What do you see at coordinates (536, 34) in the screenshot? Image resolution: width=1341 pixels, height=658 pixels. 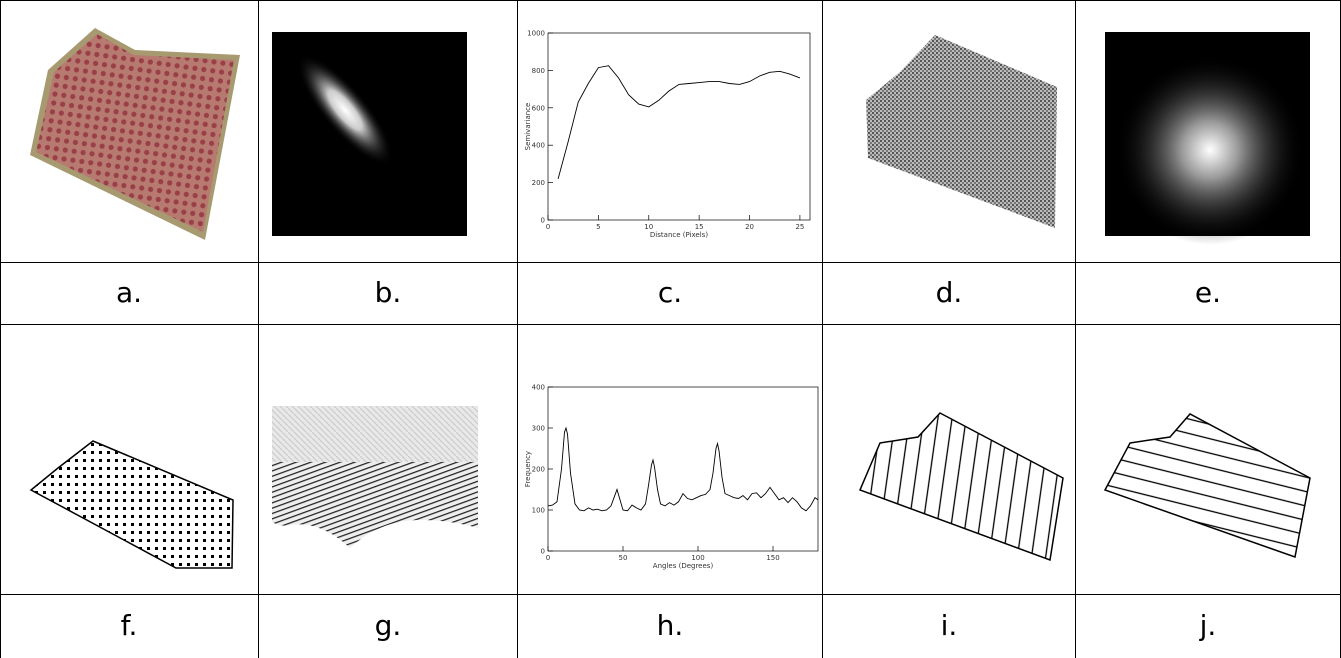 I see `y-tick-label: 1000` at bounding box center [536, 34].